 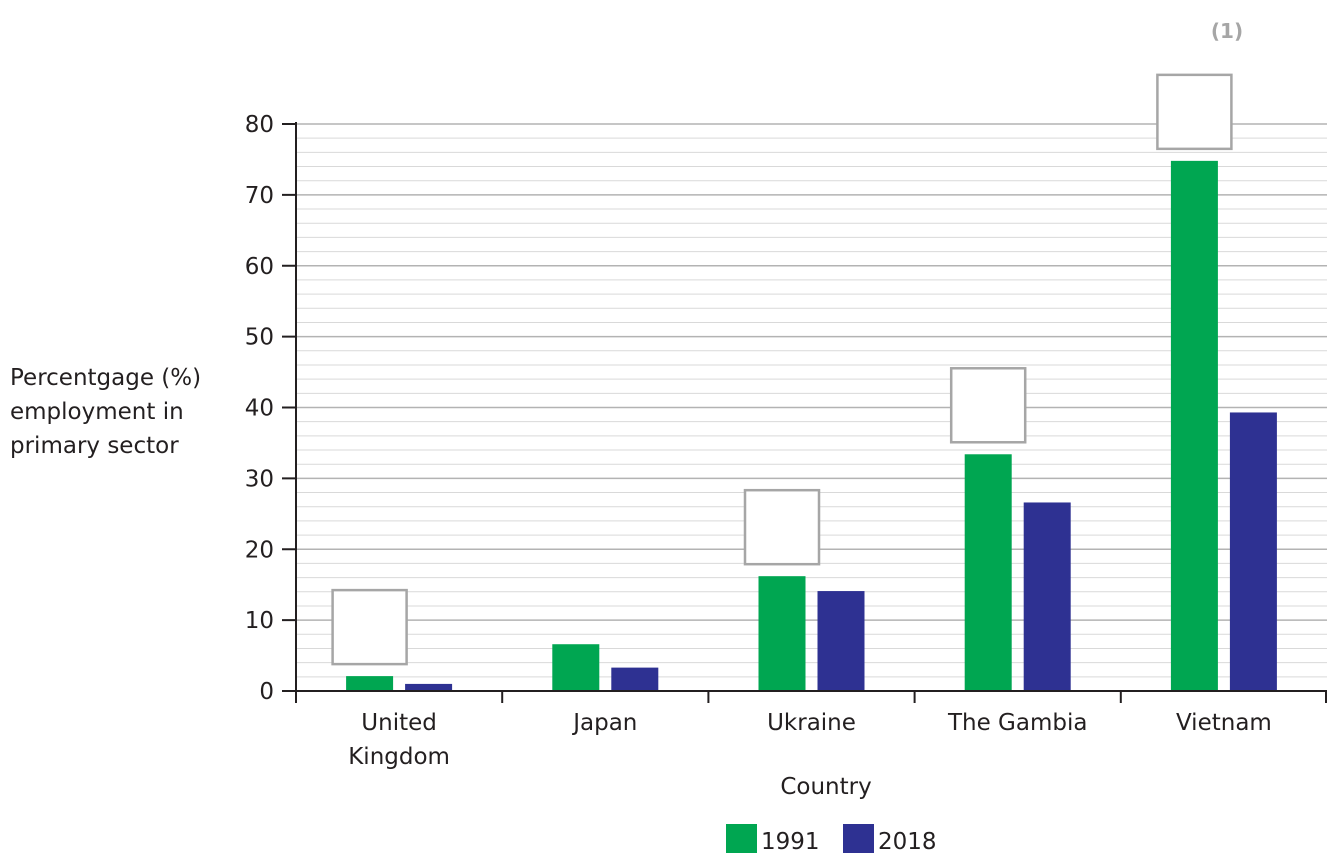 What do you see at coordinates (94, 446) in the screenshot?
I see `y-axis-label-line: primary sector` at bounding box center [94, 446].